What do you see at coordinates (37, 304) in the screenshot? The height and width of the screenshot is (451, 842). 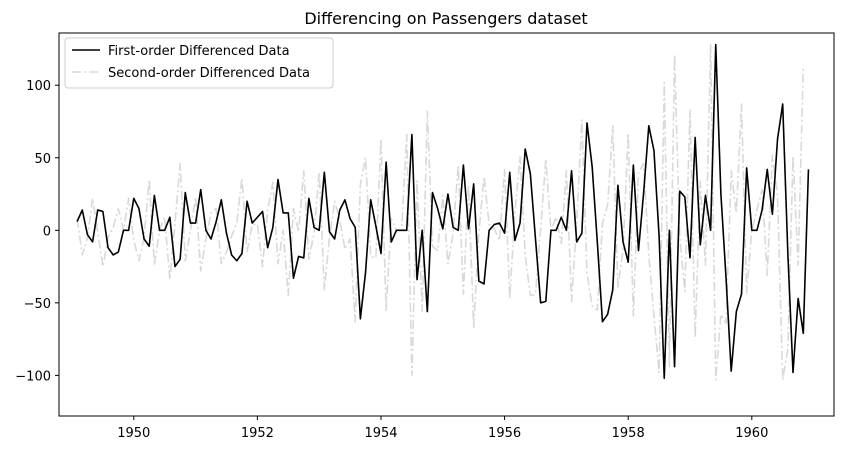 I see `y-tick-label: −50` at bounding box center [37, 304].